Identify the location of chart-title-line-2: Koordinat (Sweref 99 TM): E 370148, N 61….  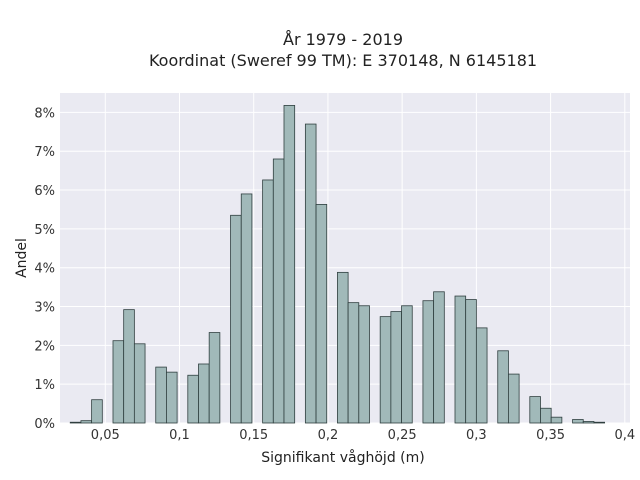
(343, 60).